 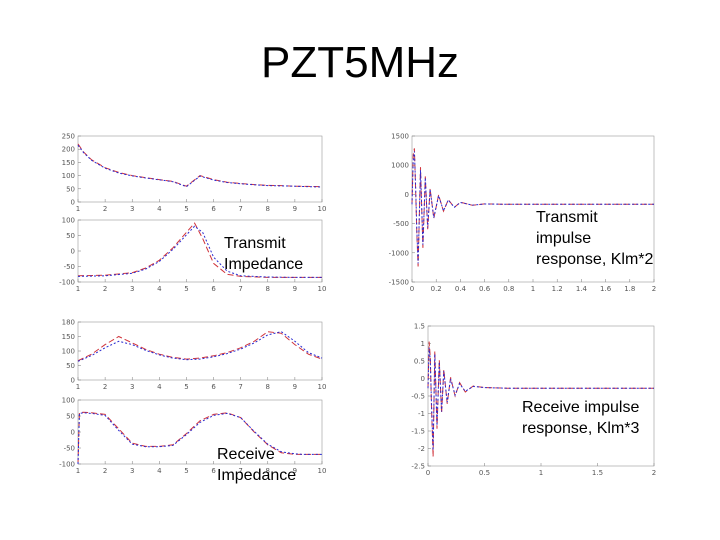 What do you see at coordinates (421, 414) in the screenshot?
I see `y-tick-label: -1` at bounding box center [421, 414].